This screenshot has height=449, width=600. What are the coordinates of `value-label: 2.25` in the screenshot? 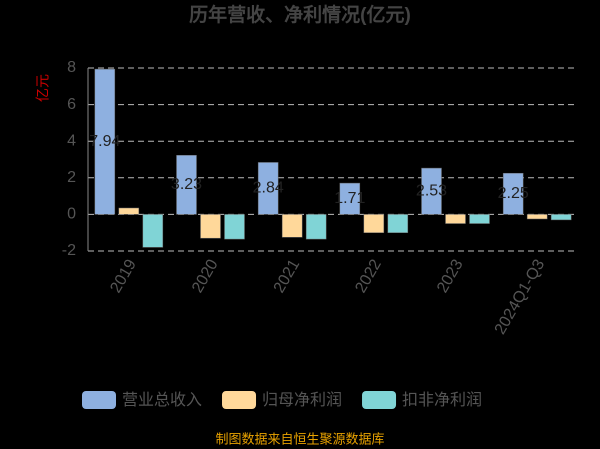 It's located at (513, 193).